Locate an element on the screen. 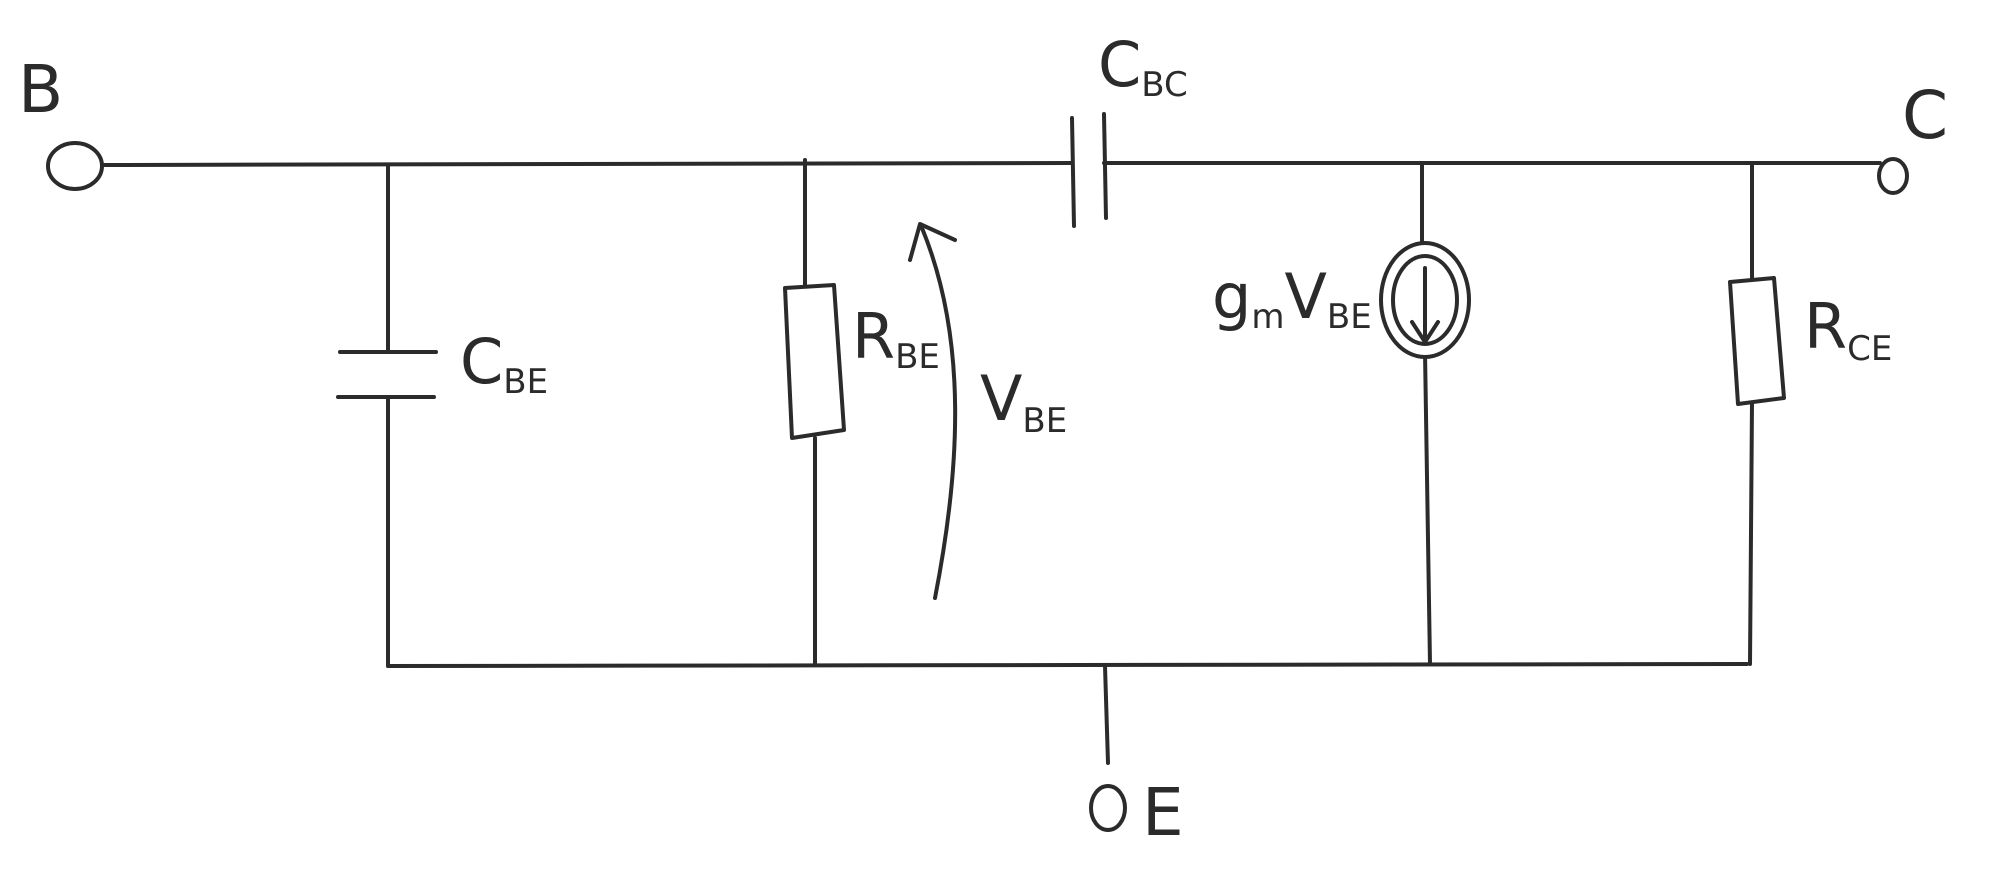 The height and width of the screenshot is (887, 1992). source-arrow-head is located at coordinates (1425, 332).